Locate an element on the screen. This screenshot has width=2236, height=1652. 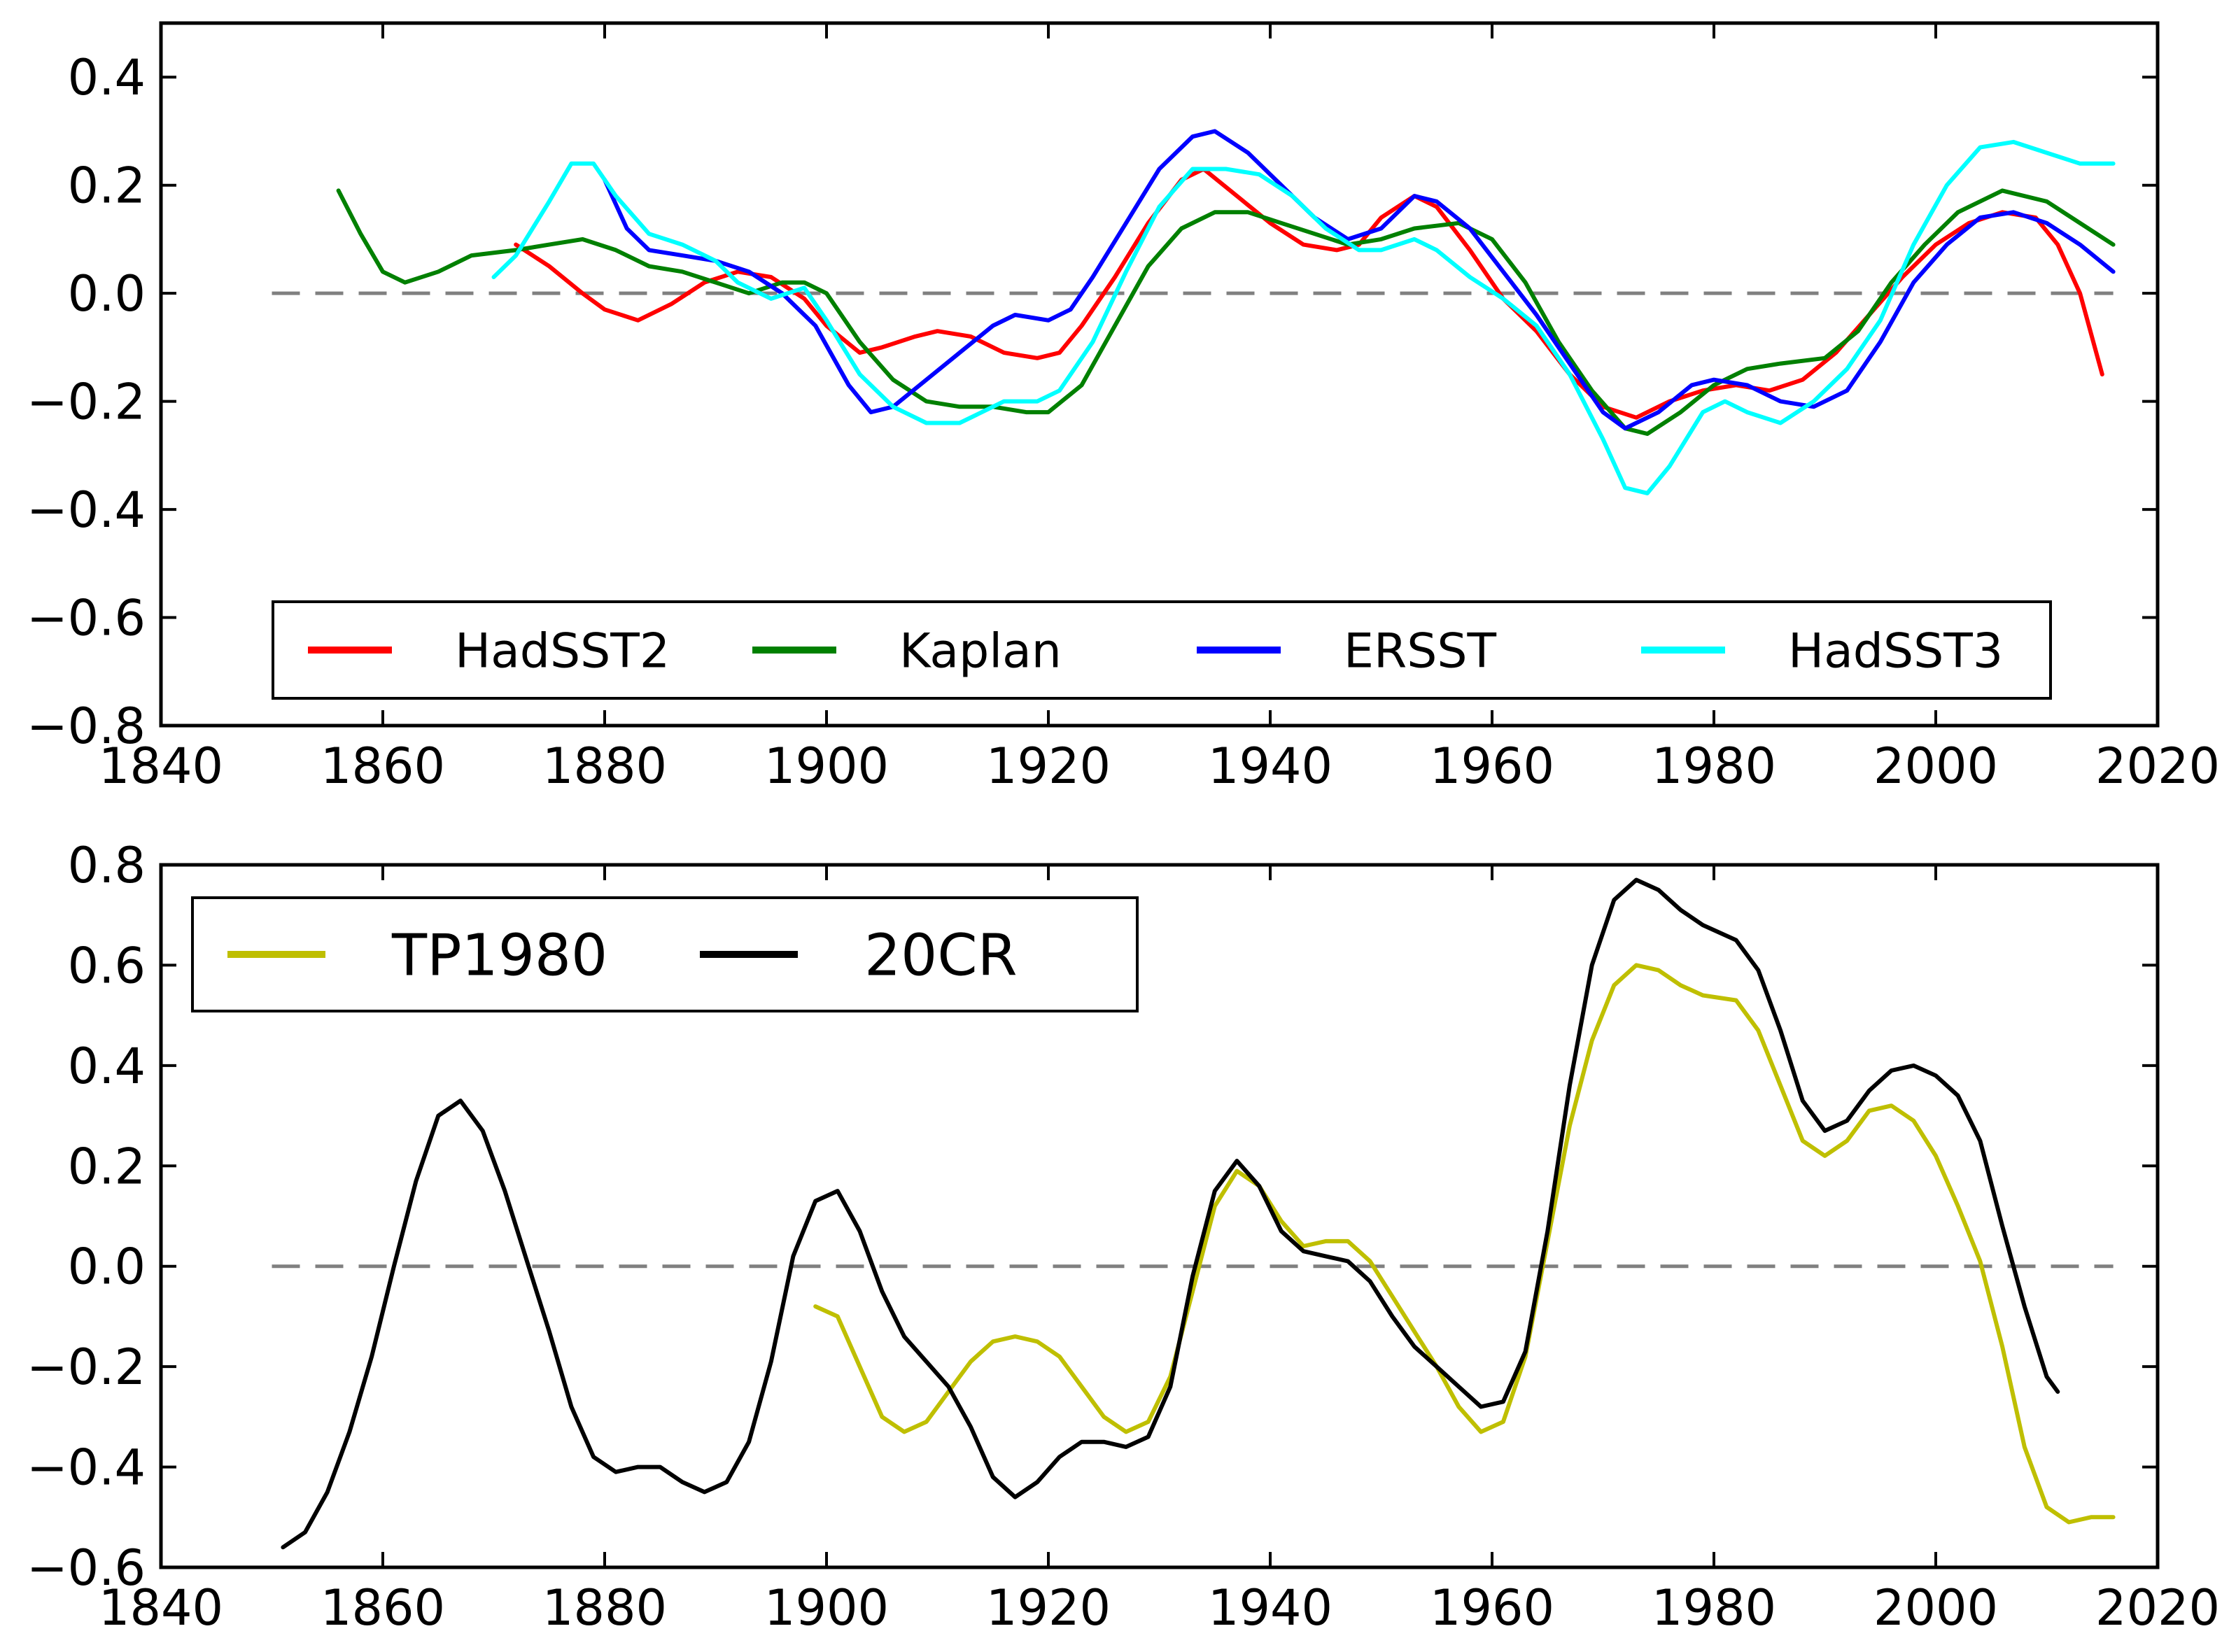
legend-label-ersst: ERSST is located at coordinates (1421, 651).